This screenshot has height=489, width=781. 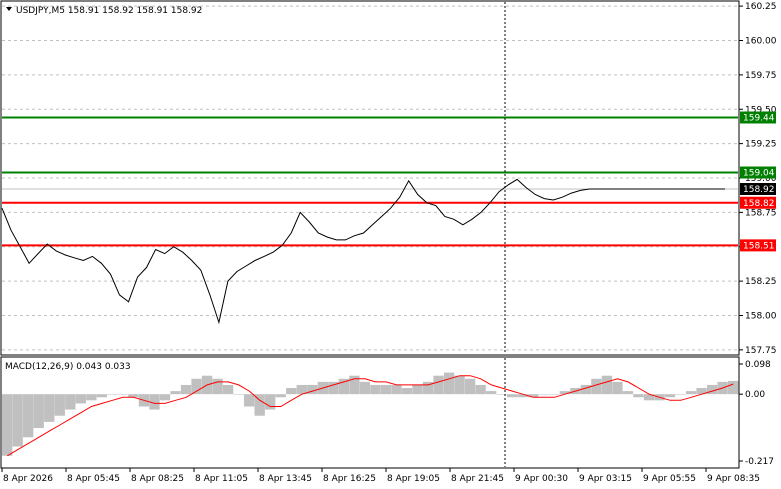 I want to click on current-price-box, so click(x=758, y=189).